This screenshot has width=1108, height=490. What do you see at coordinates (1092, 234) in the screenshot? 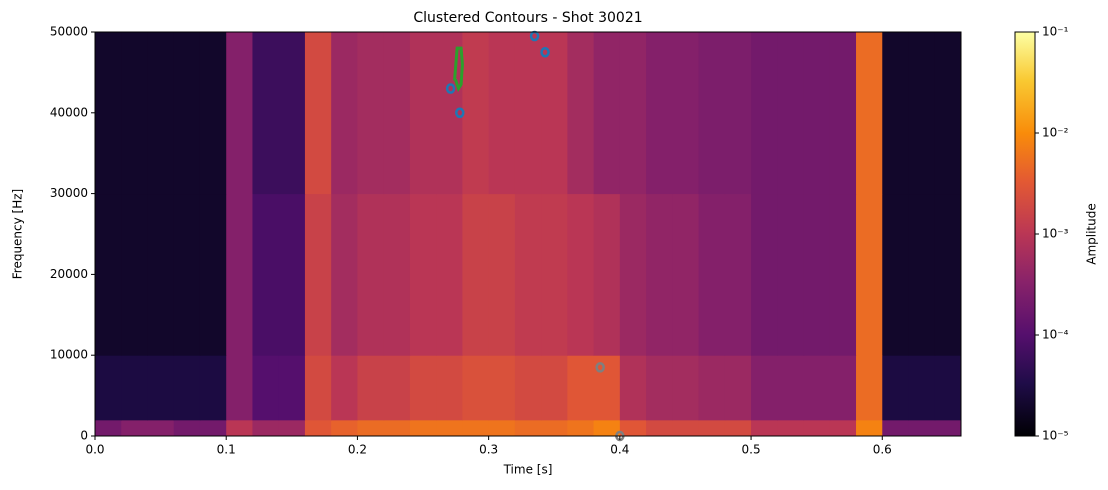
I see `colorbar-label: Amplitude` at bounding box center [1092, 234].